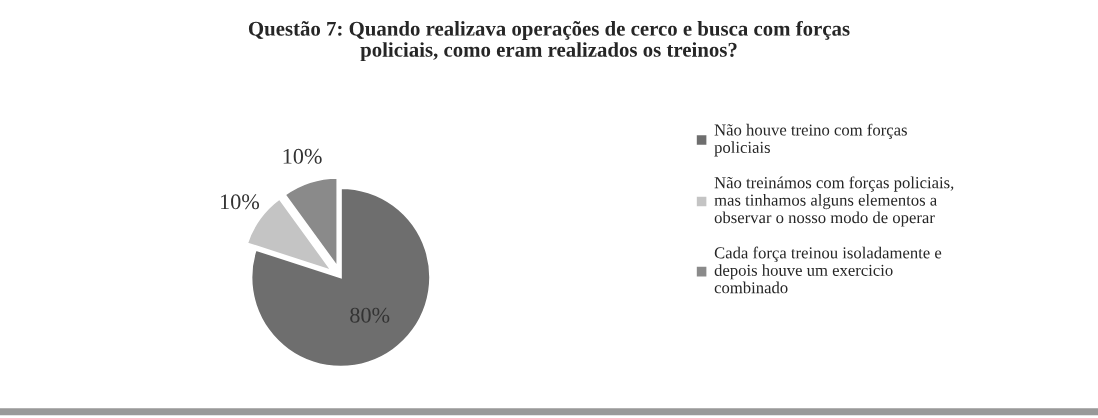 The image size is (1098, 418). Describe the element at coordinates (828, 270) in the screenshot. I see `legend-label: Cada força treinou isoladamente e depois houve um exercicio combinado` at that location.